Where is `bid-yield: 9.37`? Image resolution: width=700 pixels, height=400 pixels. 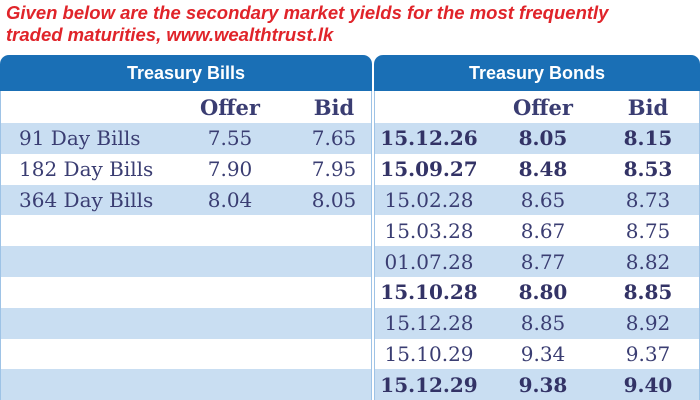 bid-yield: 9.37 is located at coordinates (648, 353).